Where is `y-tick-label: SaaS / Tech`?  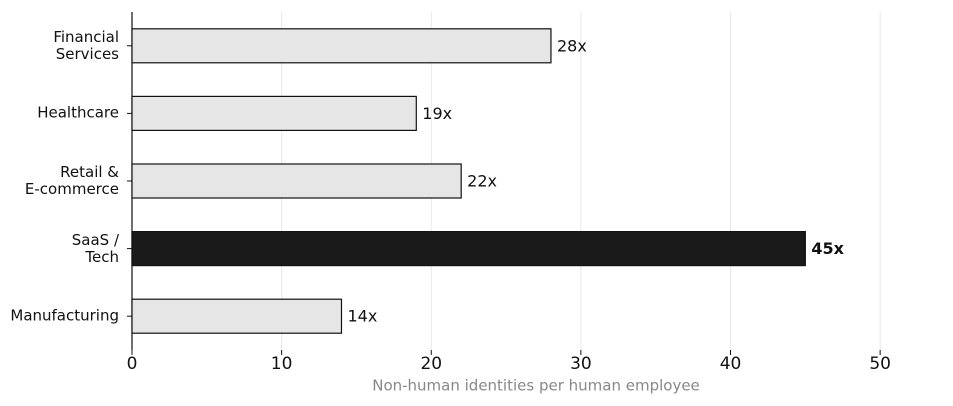 y-tick-label: SaaS / Tech is located at coordinates (95, 248).